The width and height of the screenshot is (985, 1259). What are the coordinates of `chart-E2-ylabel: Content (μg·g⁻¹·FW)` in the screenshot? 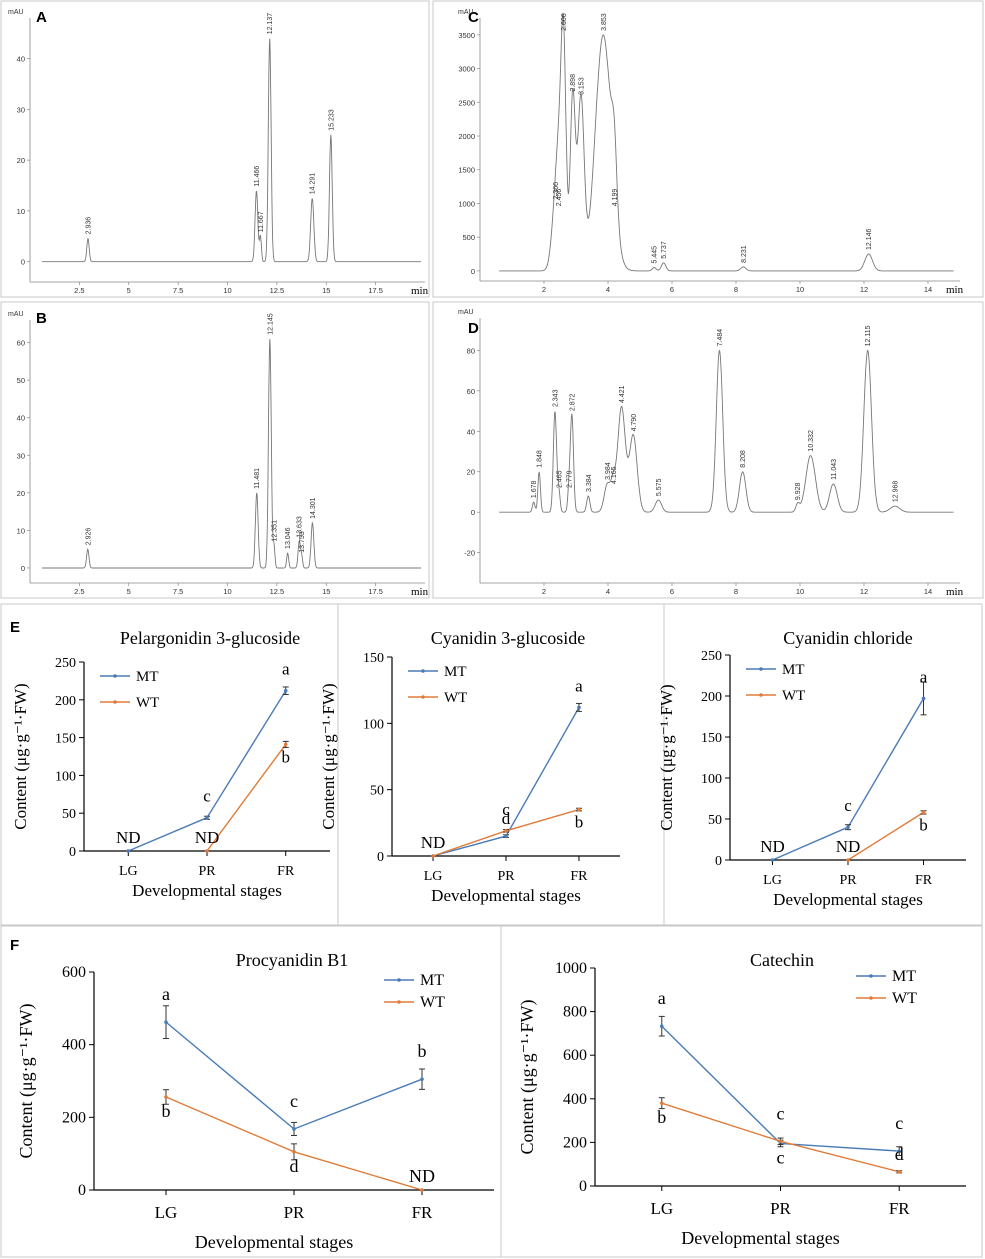 It's located at (328, 756).